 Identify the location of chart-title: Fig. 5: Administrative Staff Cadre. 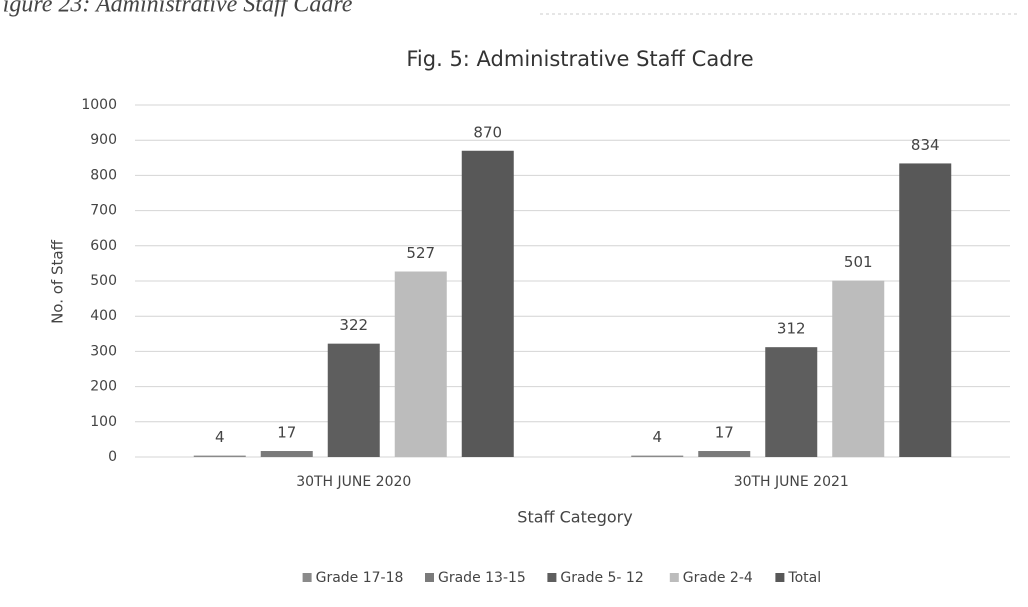
(579, 59).